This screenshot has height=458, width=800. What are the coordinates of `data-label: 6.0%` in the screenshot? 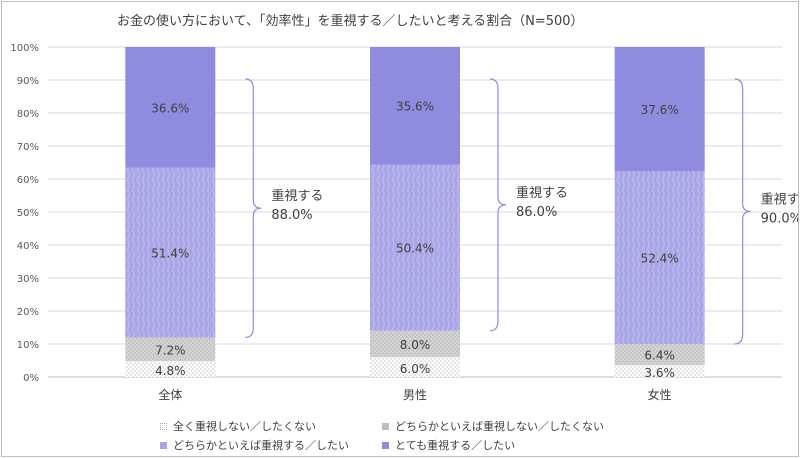 It's located at (415, 369).